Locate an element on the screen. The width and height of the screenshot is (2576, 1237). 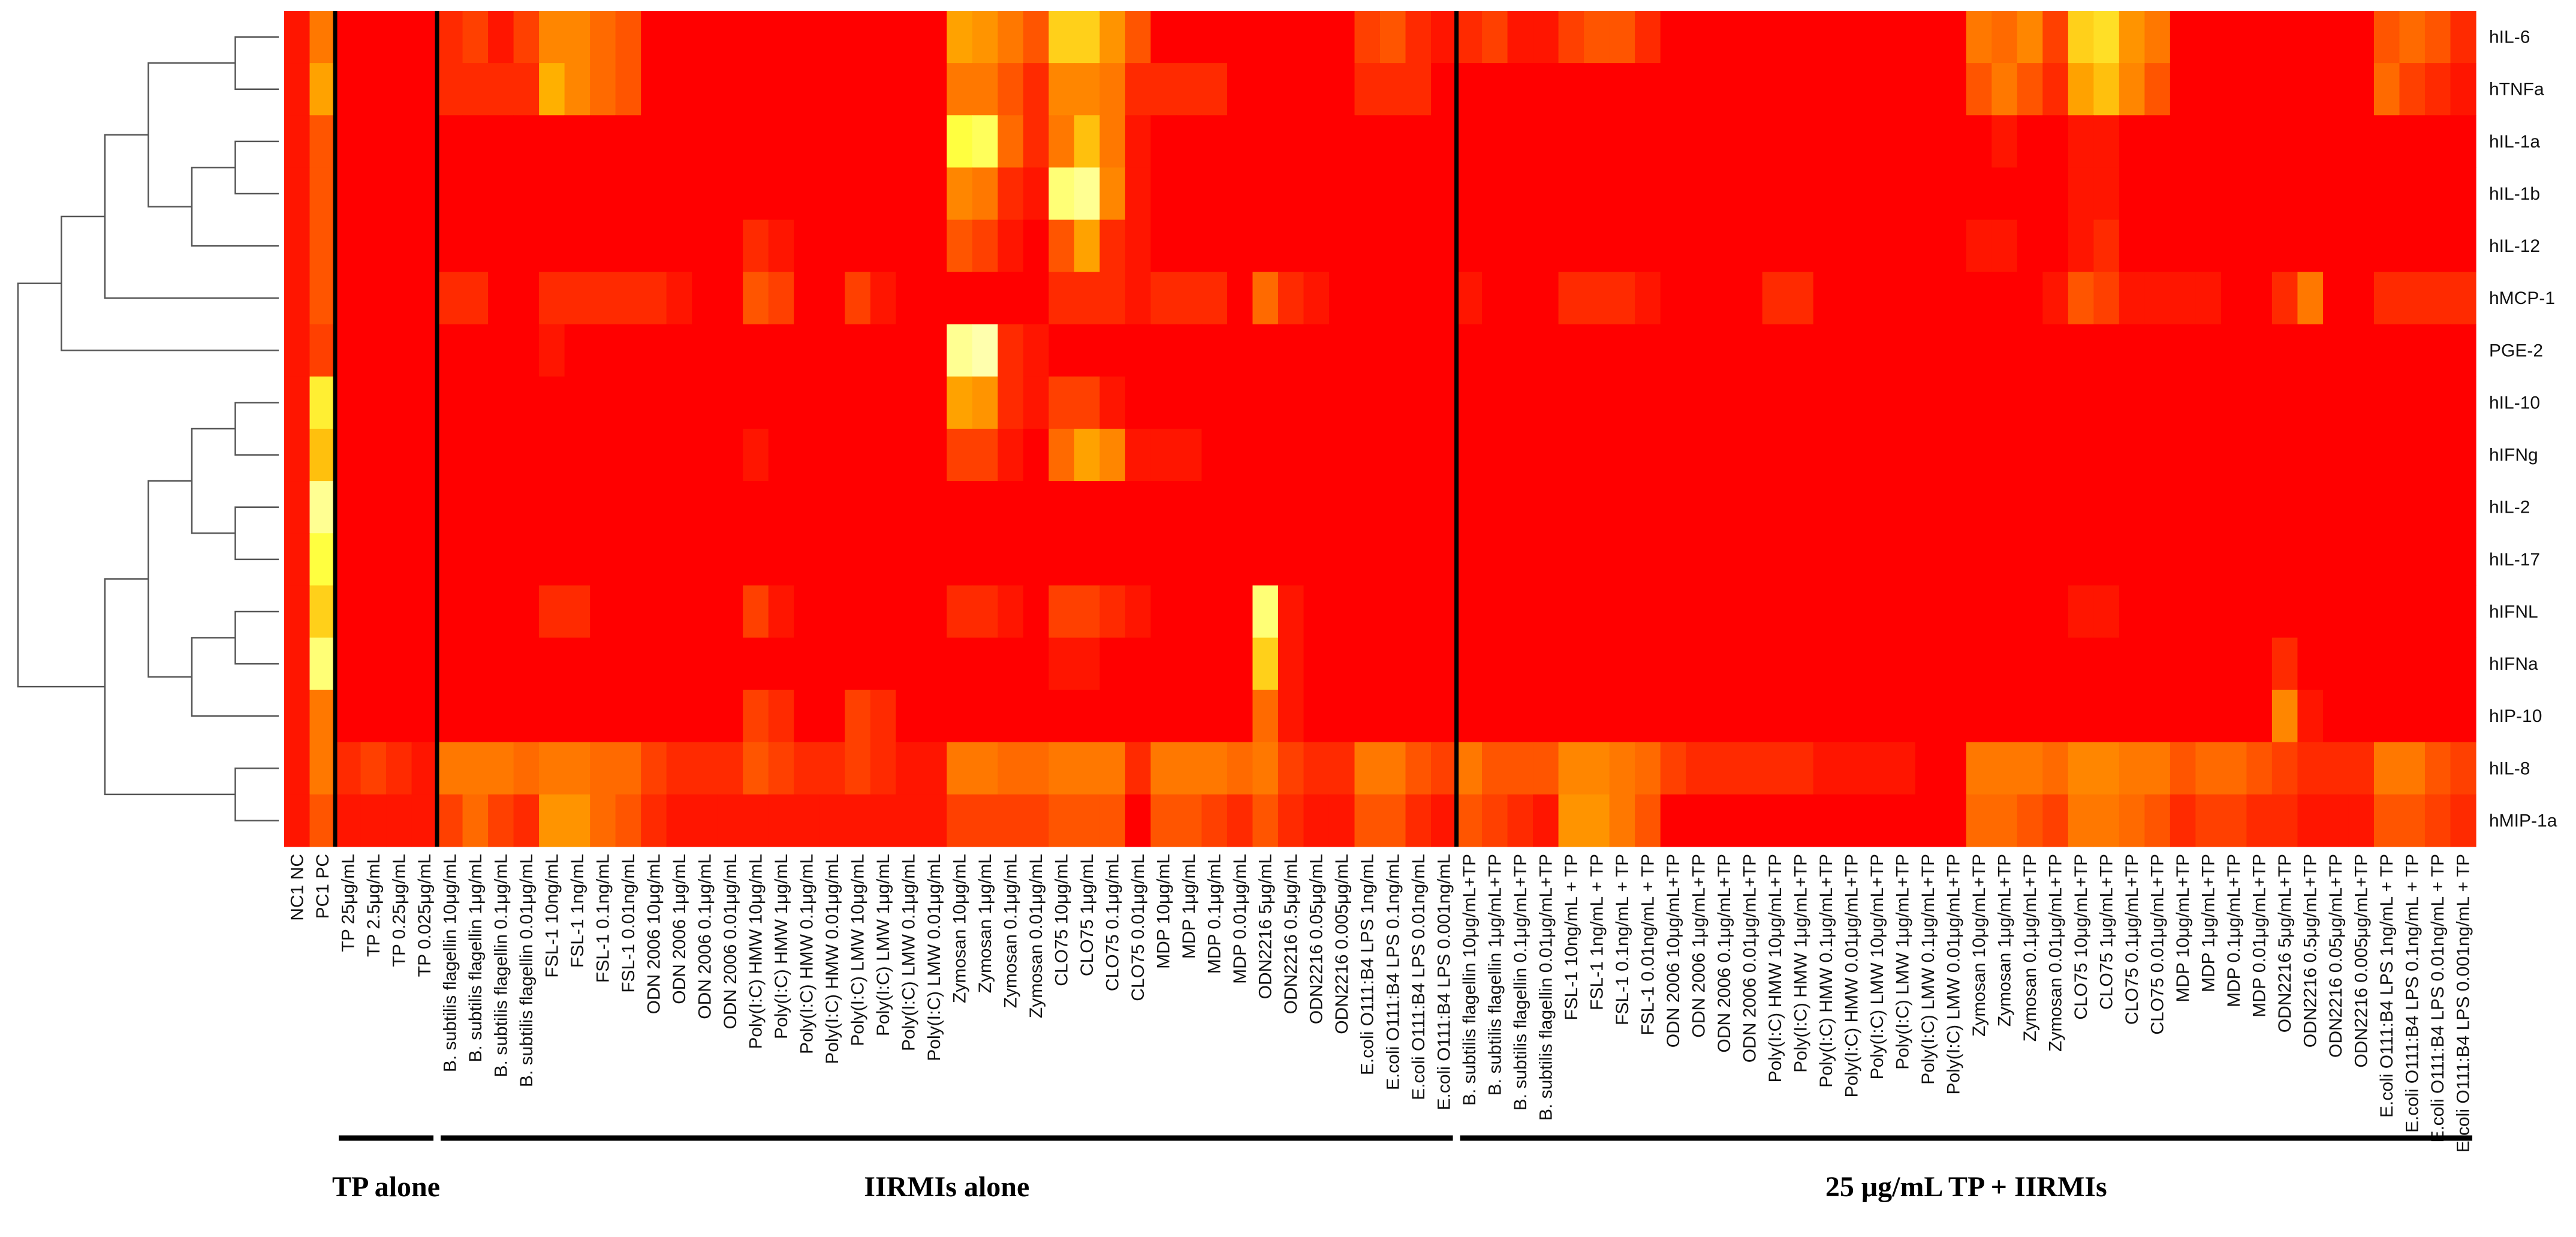
row-label: hIL-1b is located at coordinates (2514, 194).